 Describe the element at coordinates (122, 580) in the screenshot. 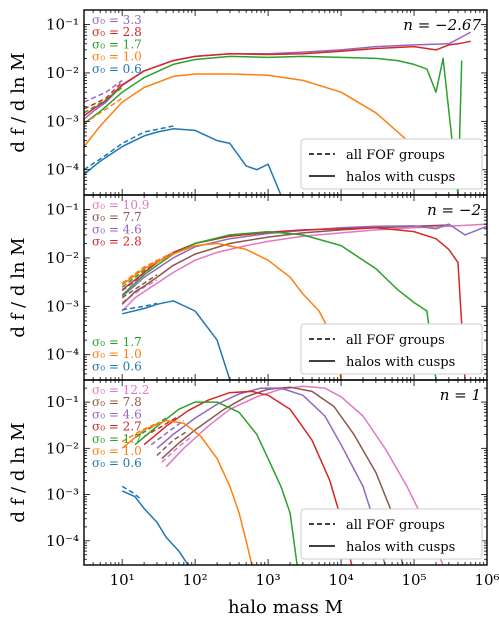

I see `x-tick-label: 10¹` at that location.